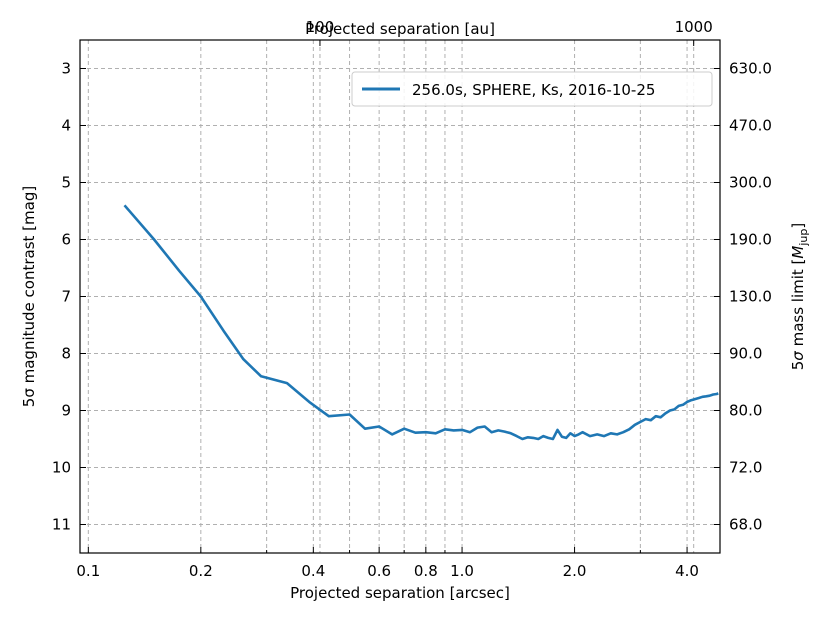 The image size is (830, 623). I want to click on right-y-tick-label: 68.0, so click(745, 525).